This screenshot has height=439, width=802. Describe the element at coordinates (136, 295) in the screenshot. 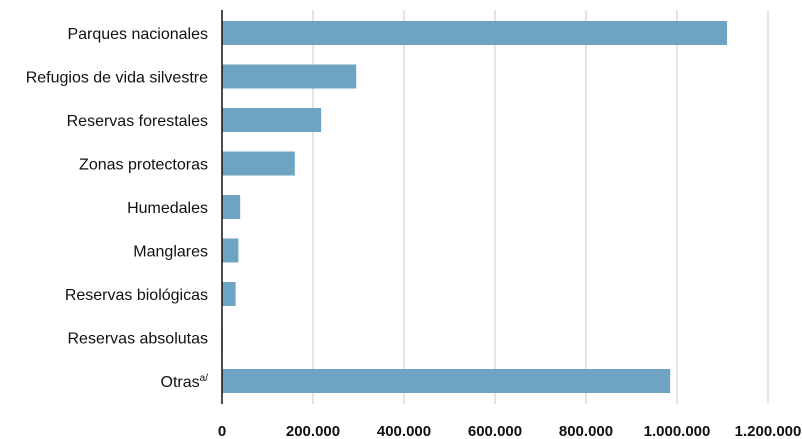

I see `category-label: Reservas biológicas` at that location.